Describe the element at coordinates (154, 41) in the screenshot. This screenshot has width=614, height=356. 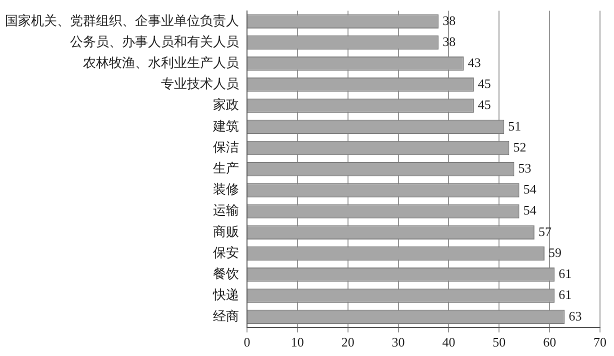
I see `y-tick-label: 公务员、办事人员和有关人员` at that location.